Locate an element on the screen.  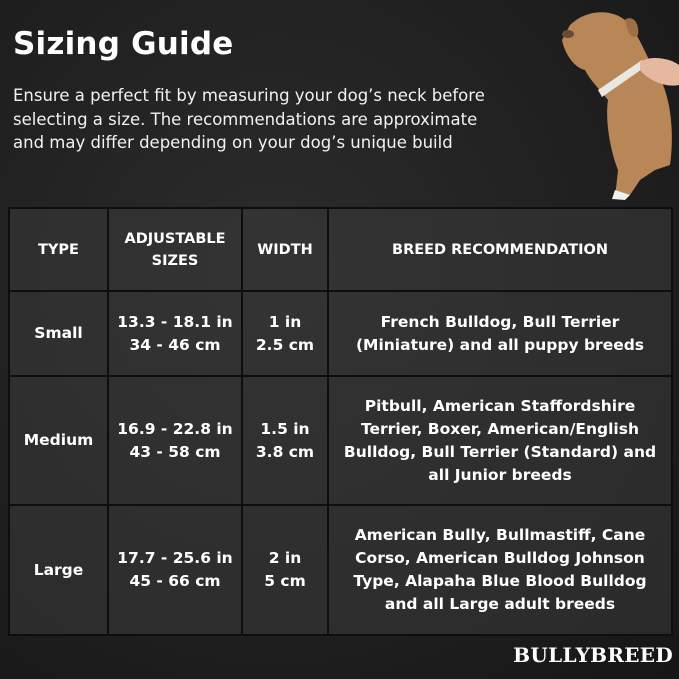
page-title: Sizing Guide is located at coordinates (123, 44).